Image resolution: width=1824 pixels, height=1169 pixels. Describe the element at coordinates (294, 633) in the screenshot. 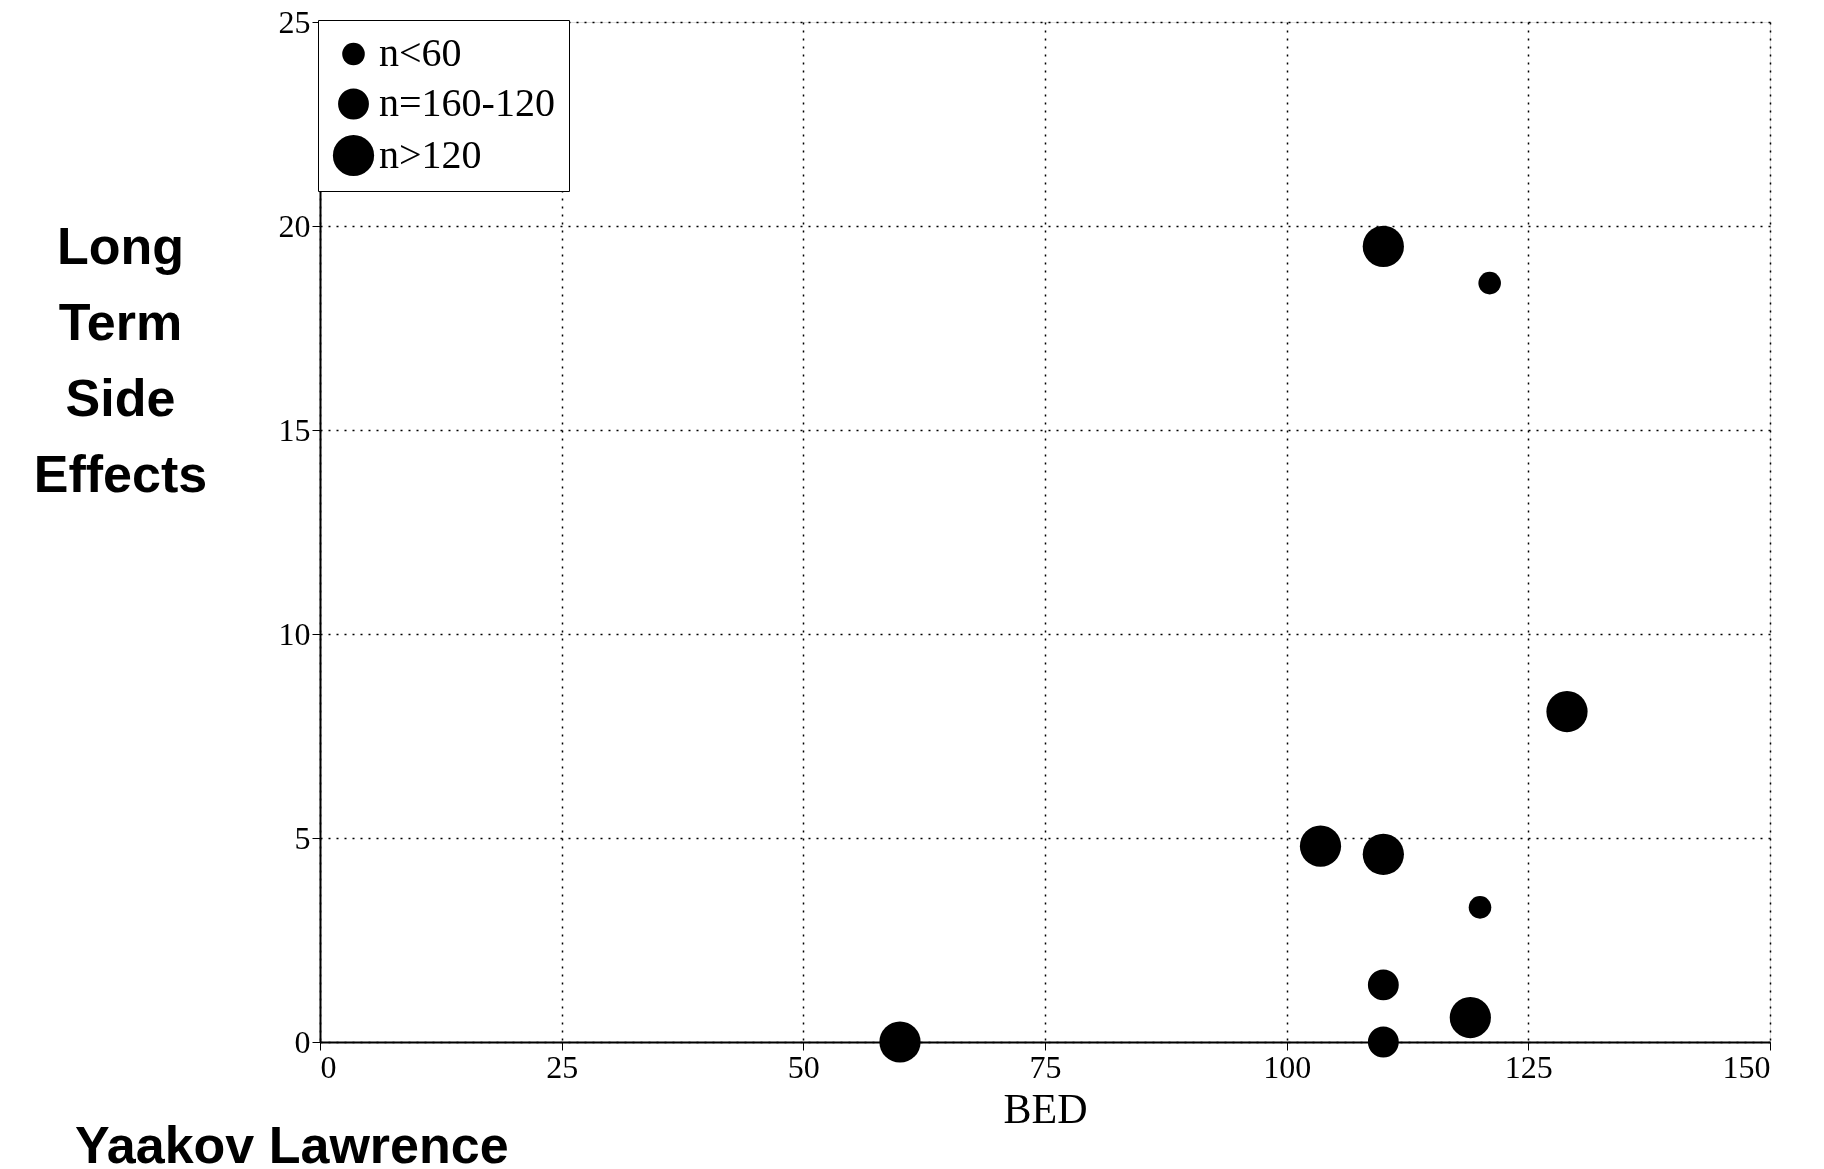

I see `y-tick-label: 10` at that location.